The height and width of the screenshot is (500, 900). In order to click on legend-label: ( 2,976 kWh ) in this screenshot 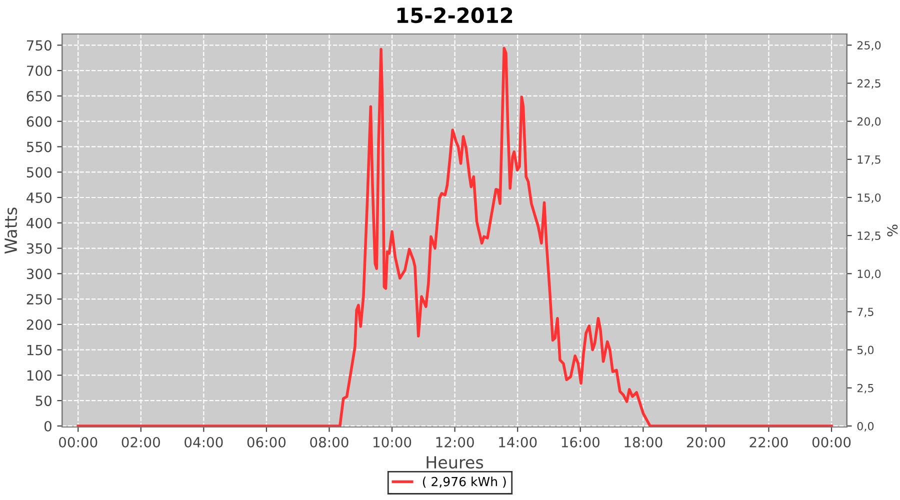, I will do `click(464, 482)`.